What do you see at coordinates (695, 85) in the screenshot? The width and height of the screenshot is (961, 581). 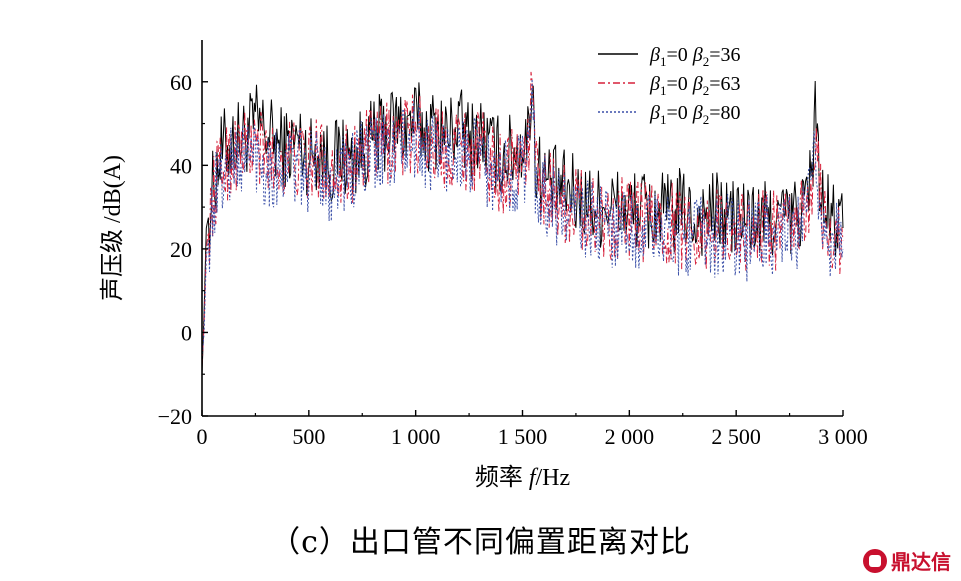 I see `legend-label-2: β1=0 β2=63` at bounding box center [695, 85].